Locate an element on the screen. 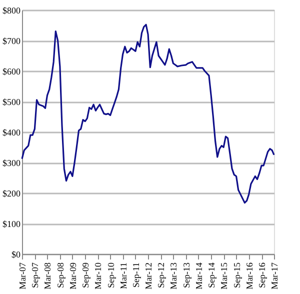  x-tick-label: Sep-09 is located at coordinates (85, 275).